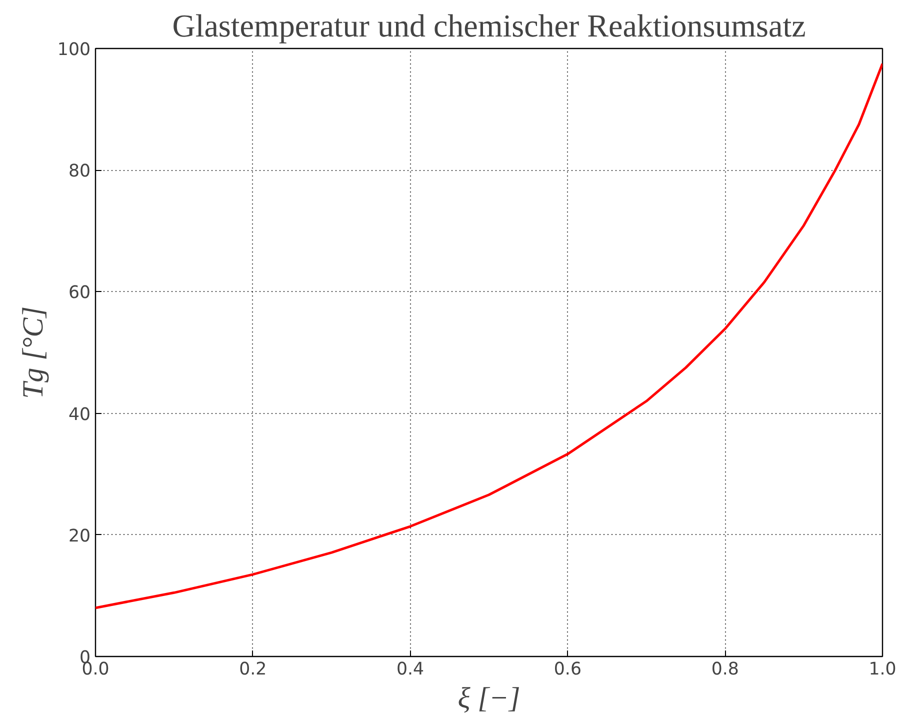 This screenshot has height=717, width=904. I want to click on x-tick-label: 0.6, so click(568, 670).